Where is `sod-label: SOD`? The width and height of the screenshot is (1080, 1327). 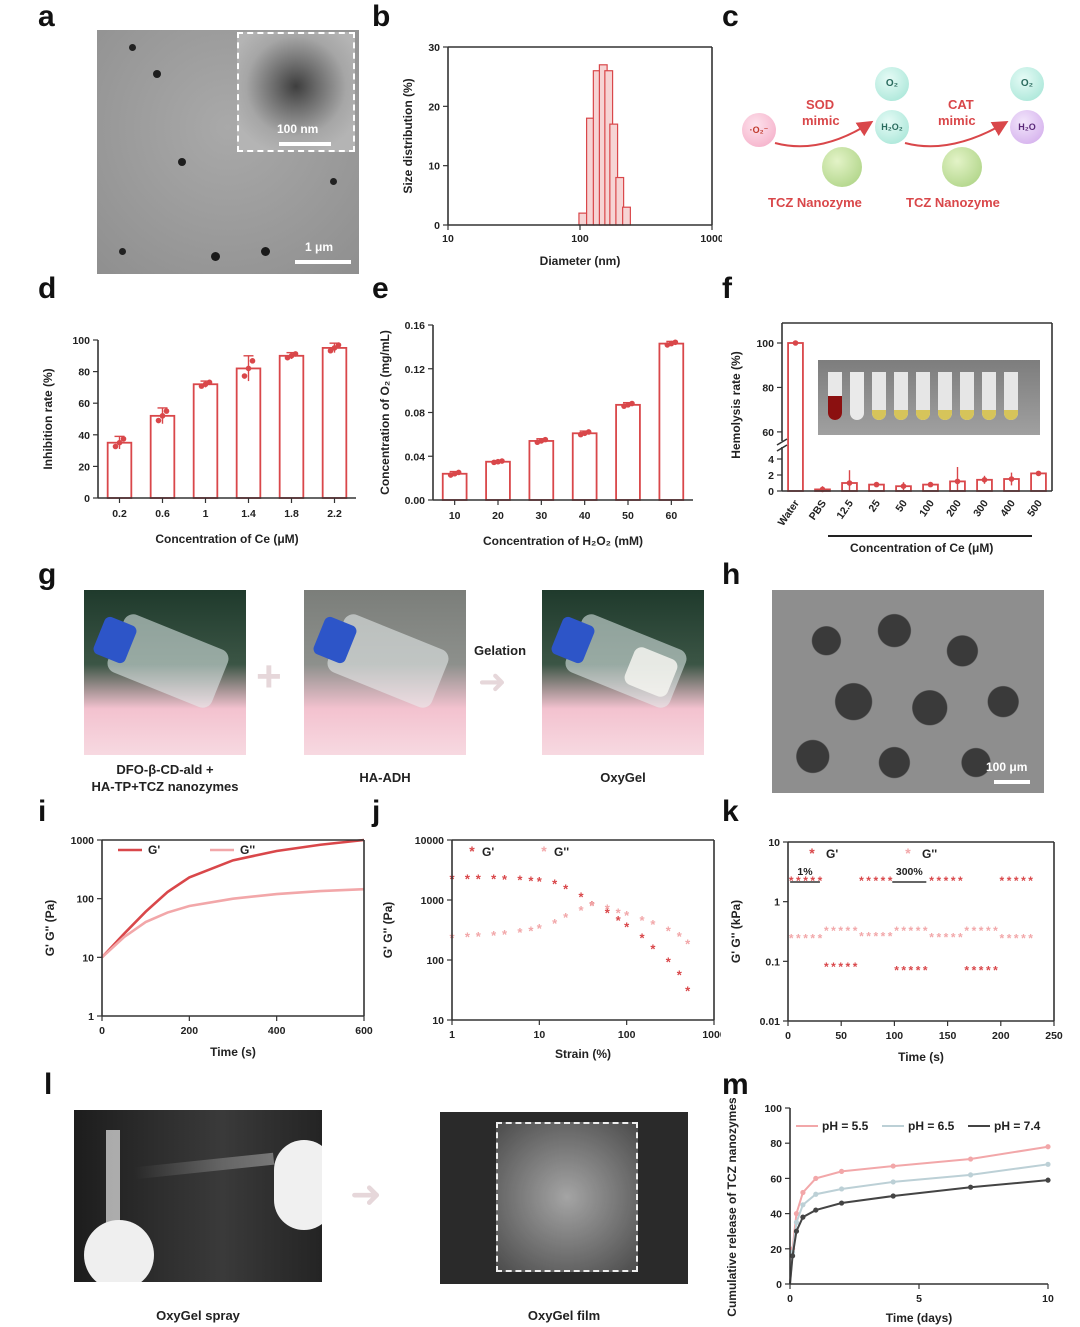 sod-label: SOD is located at coordinates (820, 104).